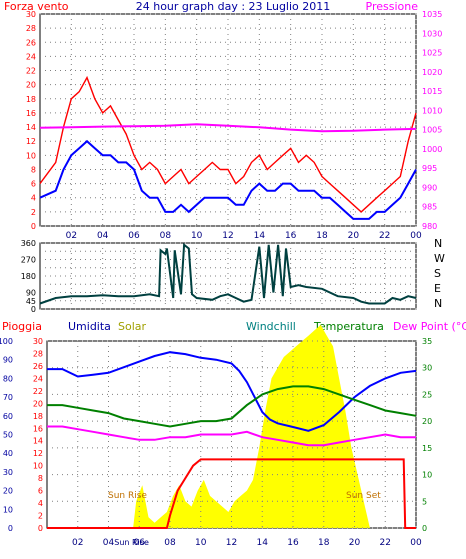  I want to click on y-tick-label-temperatura: 15, so click(427, 448).